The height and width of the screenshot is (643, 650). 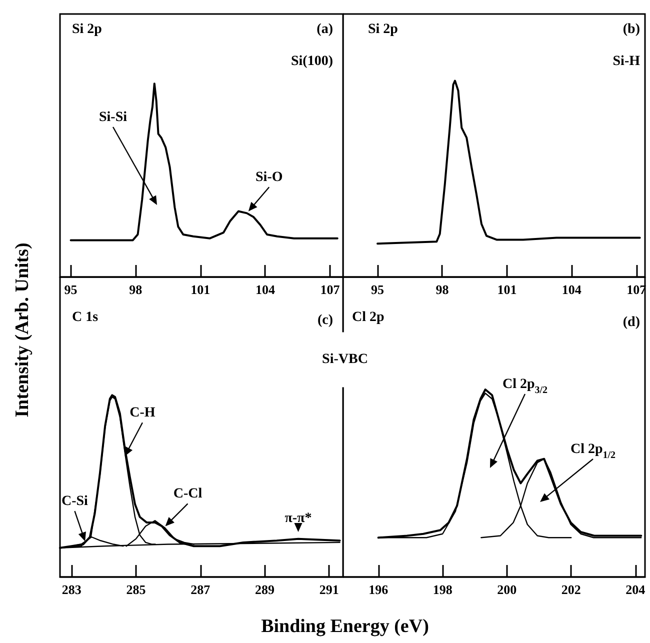 I want to click on x-tick-label: 200, so click(x=507, y=589).